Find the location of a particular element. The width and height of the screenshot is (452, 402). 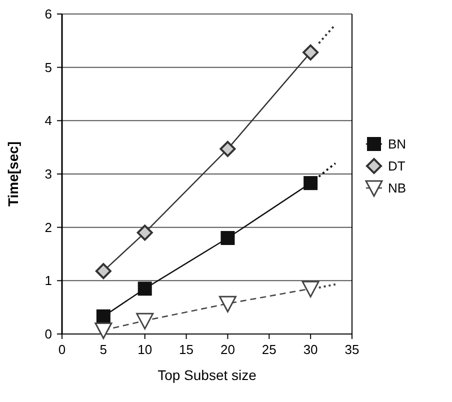

y-tick-label: 2 is located at coordinates (48, 227).